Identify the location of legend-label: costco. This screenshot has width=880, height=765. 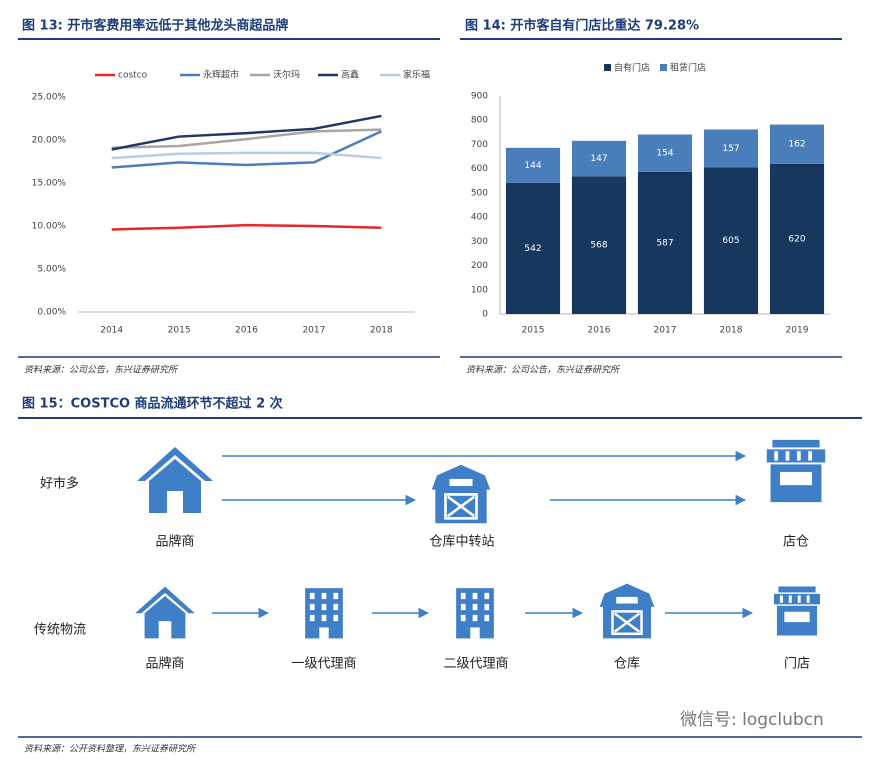
(133, 76).